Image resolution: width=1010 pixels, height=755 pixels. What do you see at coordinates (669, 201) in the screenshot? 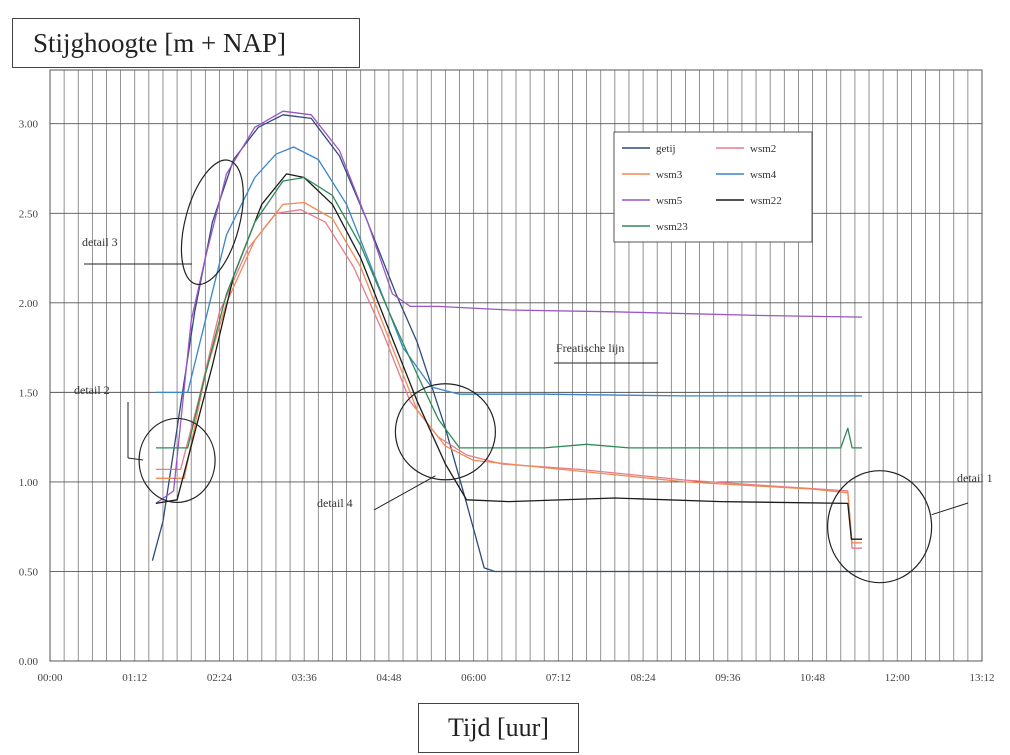
I see `legend-label-wsm5: wsm5` at bounding box center [669, 201].